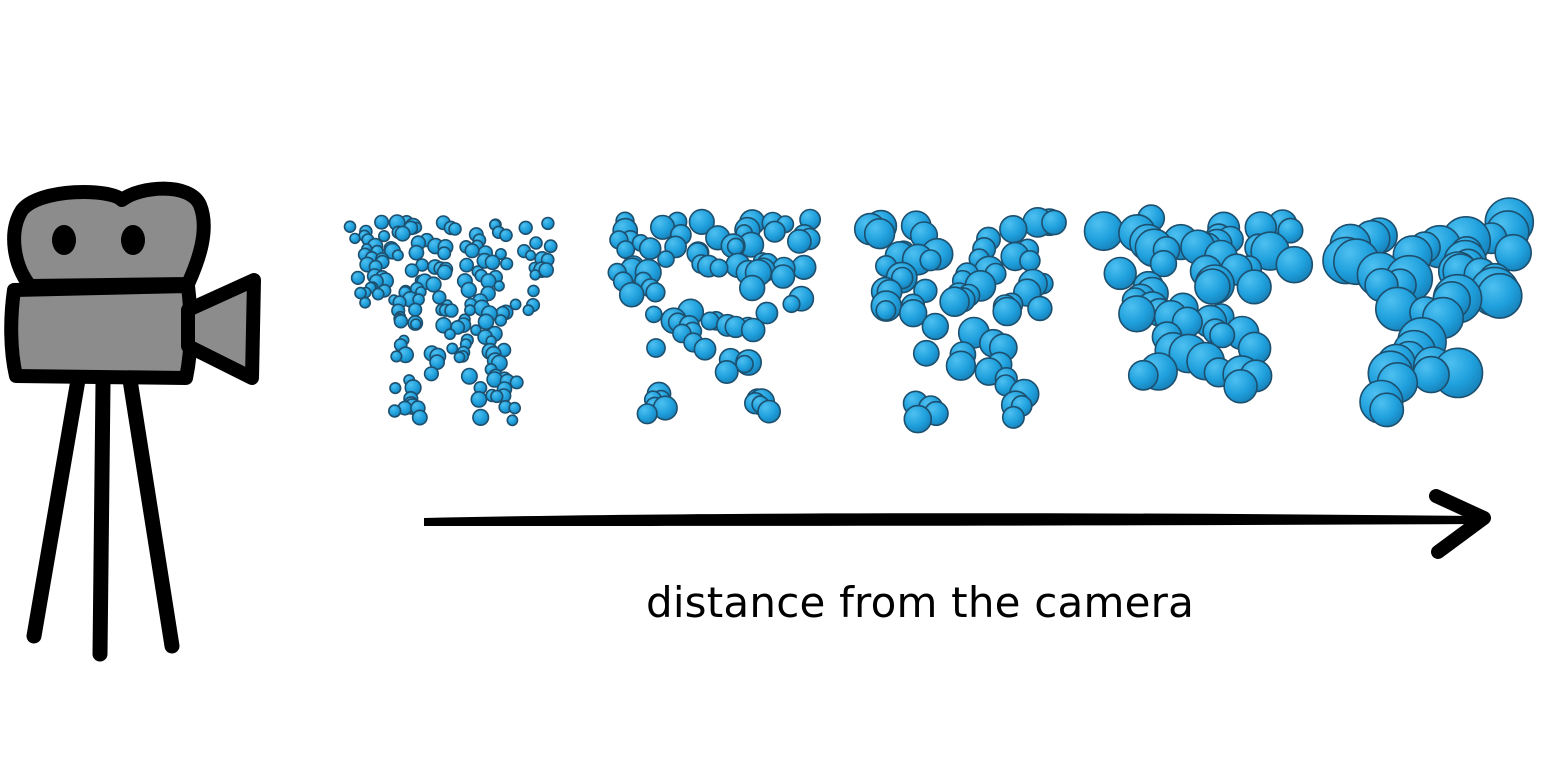 Image resolution: width=1552 pixels, height=758 pixels. I want to click on axis-caption: distance from the camera, so click(920, 602).